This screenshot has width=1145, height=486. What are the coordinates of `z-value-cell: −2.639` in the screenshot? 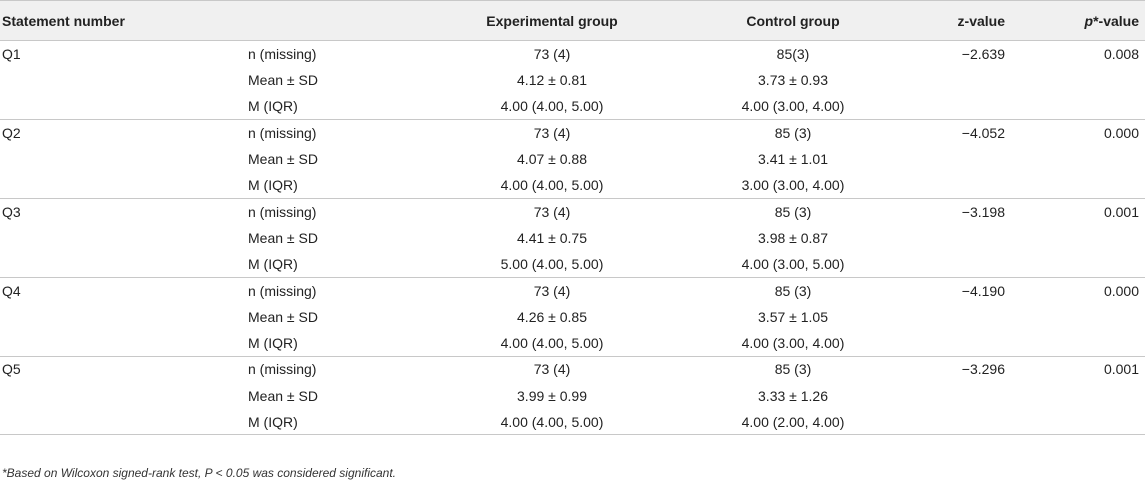 It's located at (983, 53).